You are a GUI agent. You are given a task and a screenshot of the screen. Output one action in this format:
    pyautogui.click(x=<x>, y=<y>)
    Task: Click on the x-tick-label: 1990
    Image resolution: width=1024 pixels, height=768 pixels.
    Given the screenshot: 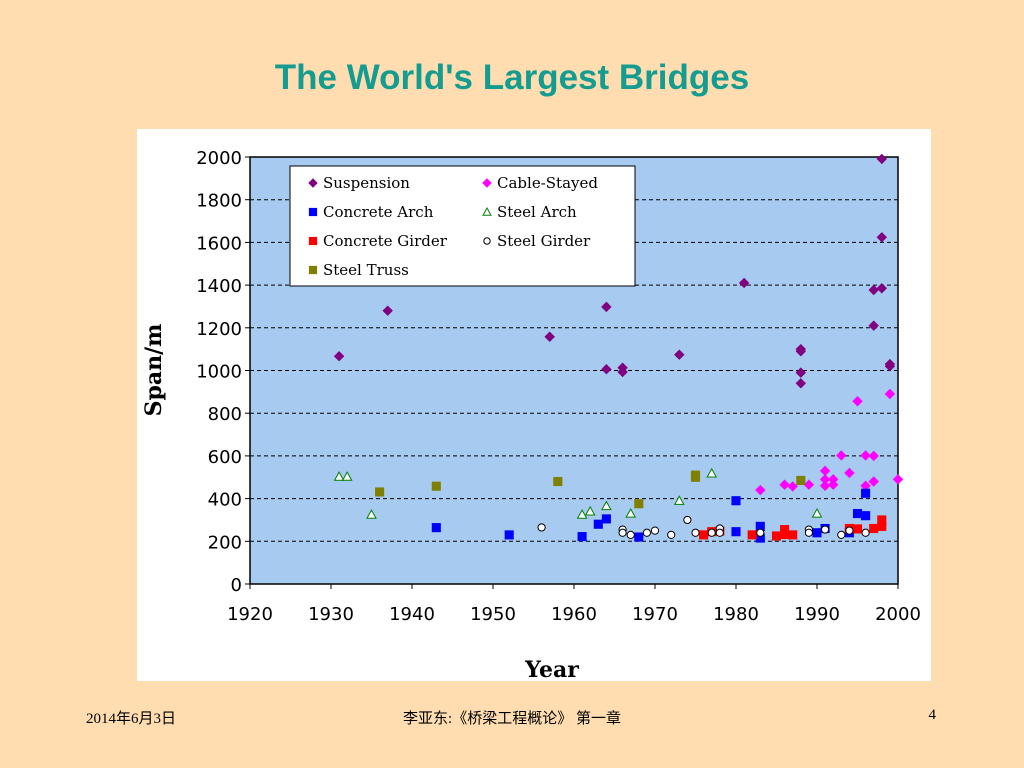 What is the action you would take?
    pyautogui.click(x=817, y=614)
    